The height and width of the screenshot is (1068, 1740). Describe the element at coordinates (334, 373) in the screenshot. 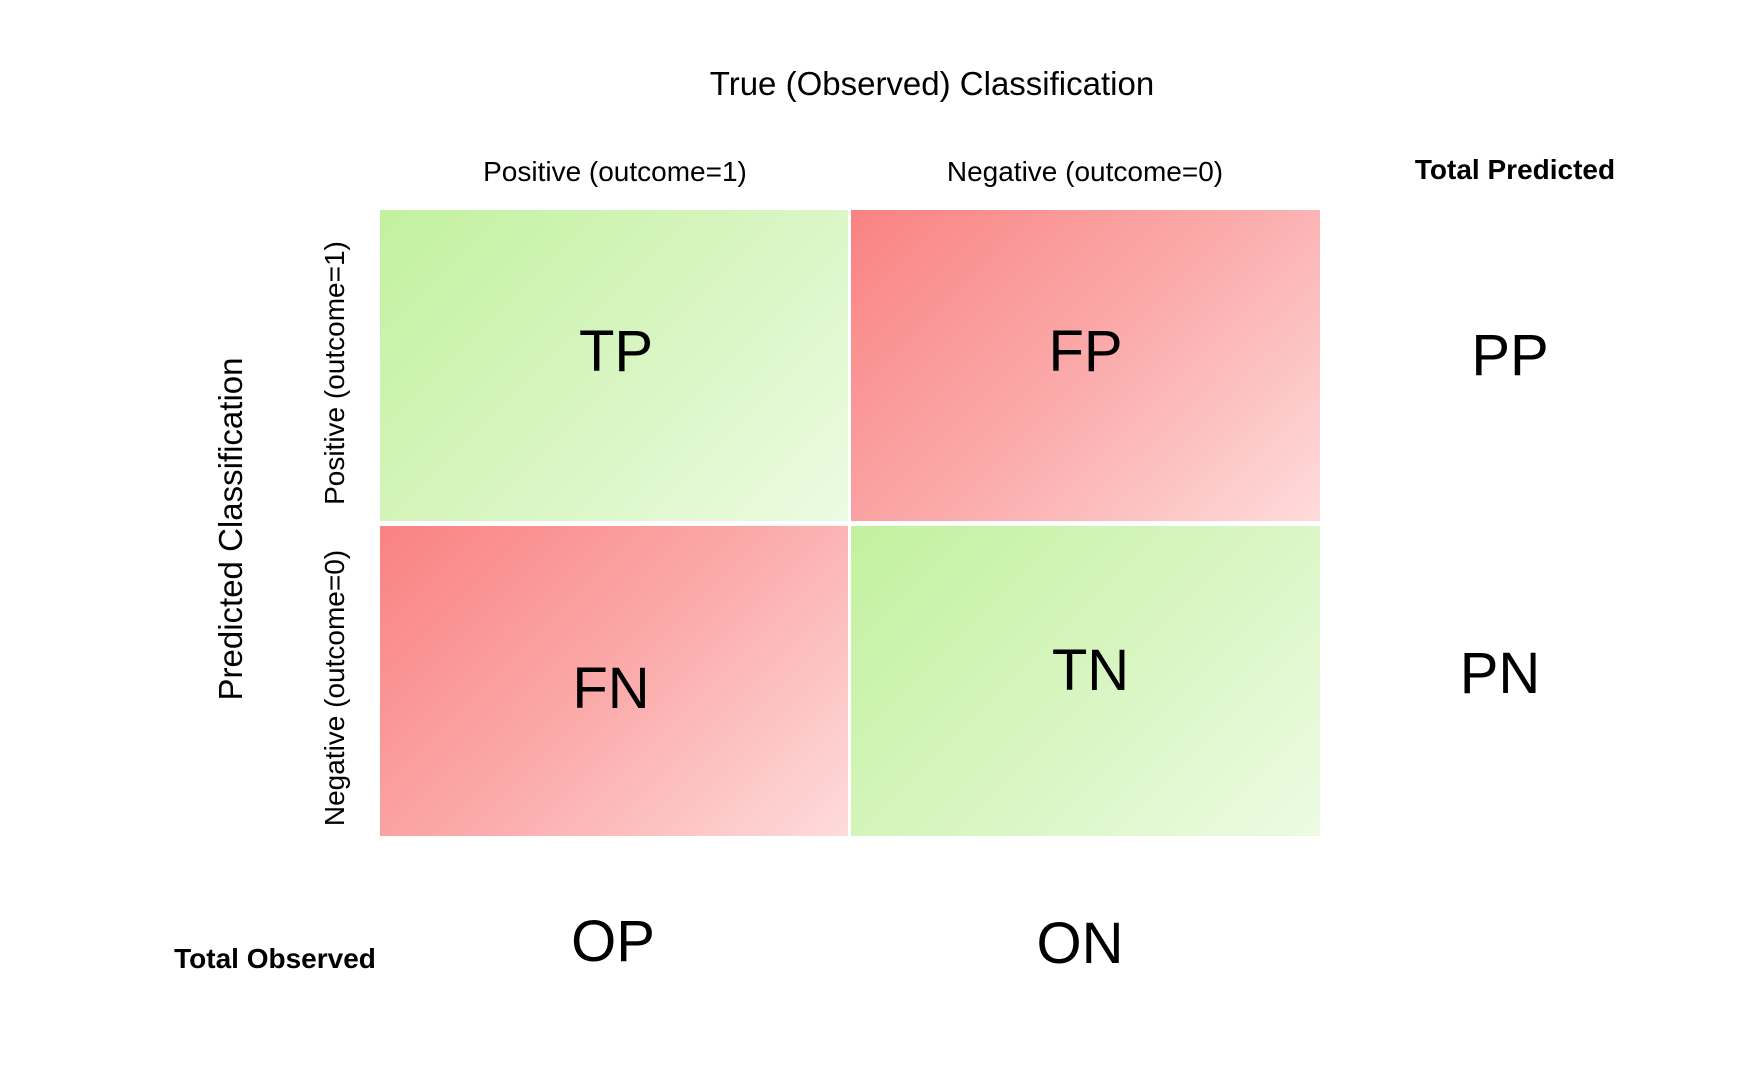

I see `row-header-positive: Positive (outcome=1)` at that location.